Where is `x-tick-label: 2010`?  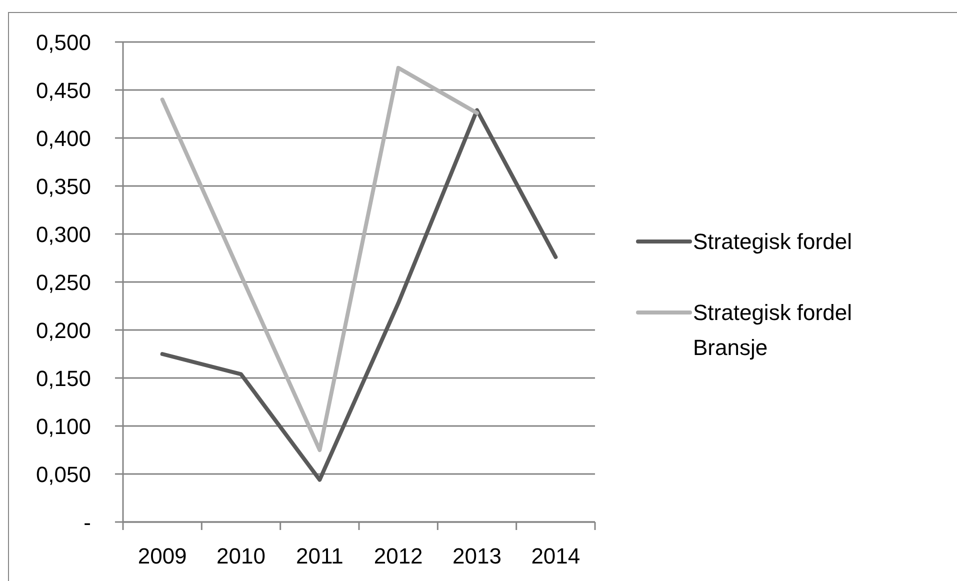 x-tick-label: 2010 is located at coordinates (241, 556).